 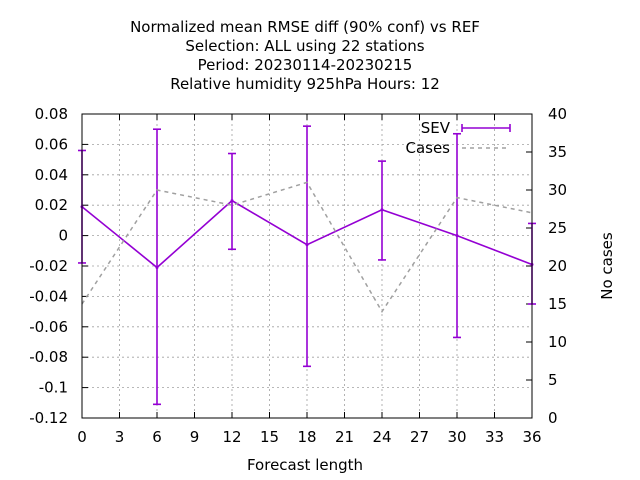 What do you see at coordinates (557, 190) in the screenshot?
I see `y2-tick-label: 30` at bounding box center [557, 190].